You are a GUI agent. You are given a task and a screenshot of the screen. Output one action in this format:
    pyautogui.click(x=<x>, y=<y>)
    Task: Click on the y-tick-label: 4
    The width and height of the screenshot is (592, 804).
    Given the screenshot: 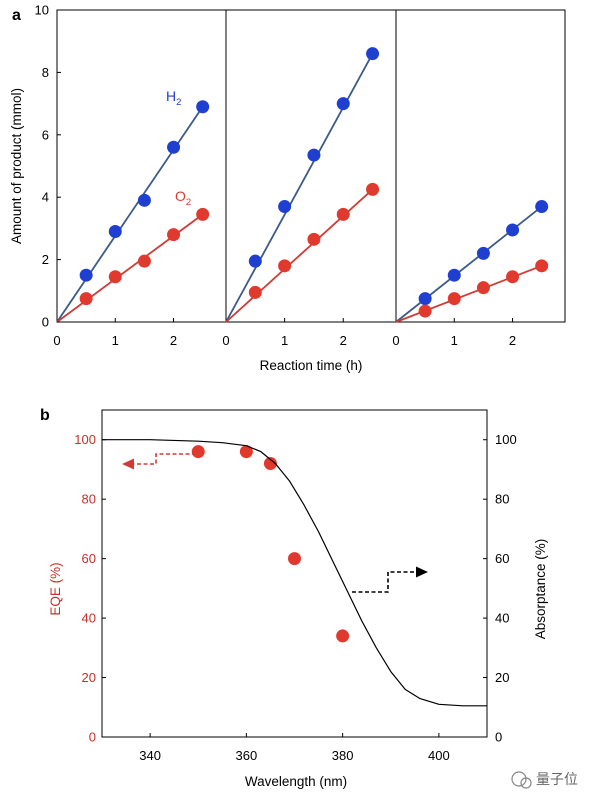 What is the action you would take?
    pyautogui.click(x=45, y=197)
    